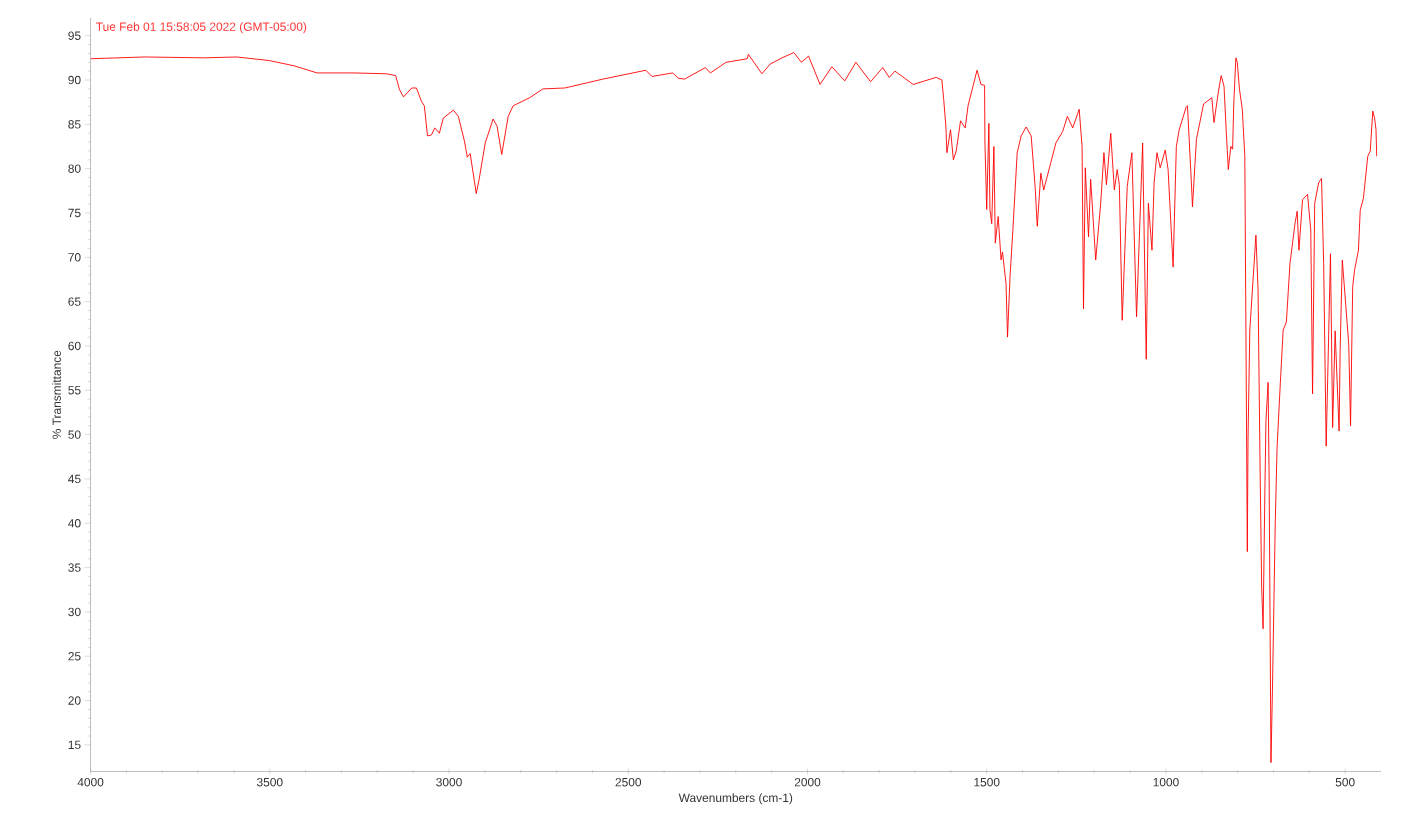 The height and width of the screenshot is (834, 1410). I want to click on x-tick-label: 4000, so click(90, 782).